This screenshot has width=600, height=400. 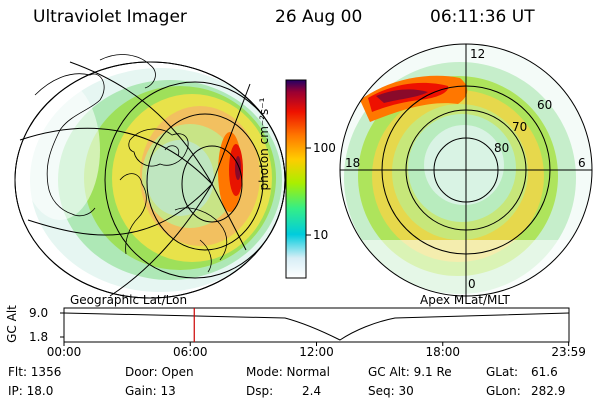 I want to click on glon-label: GLon:, so click(x=503, y=391).